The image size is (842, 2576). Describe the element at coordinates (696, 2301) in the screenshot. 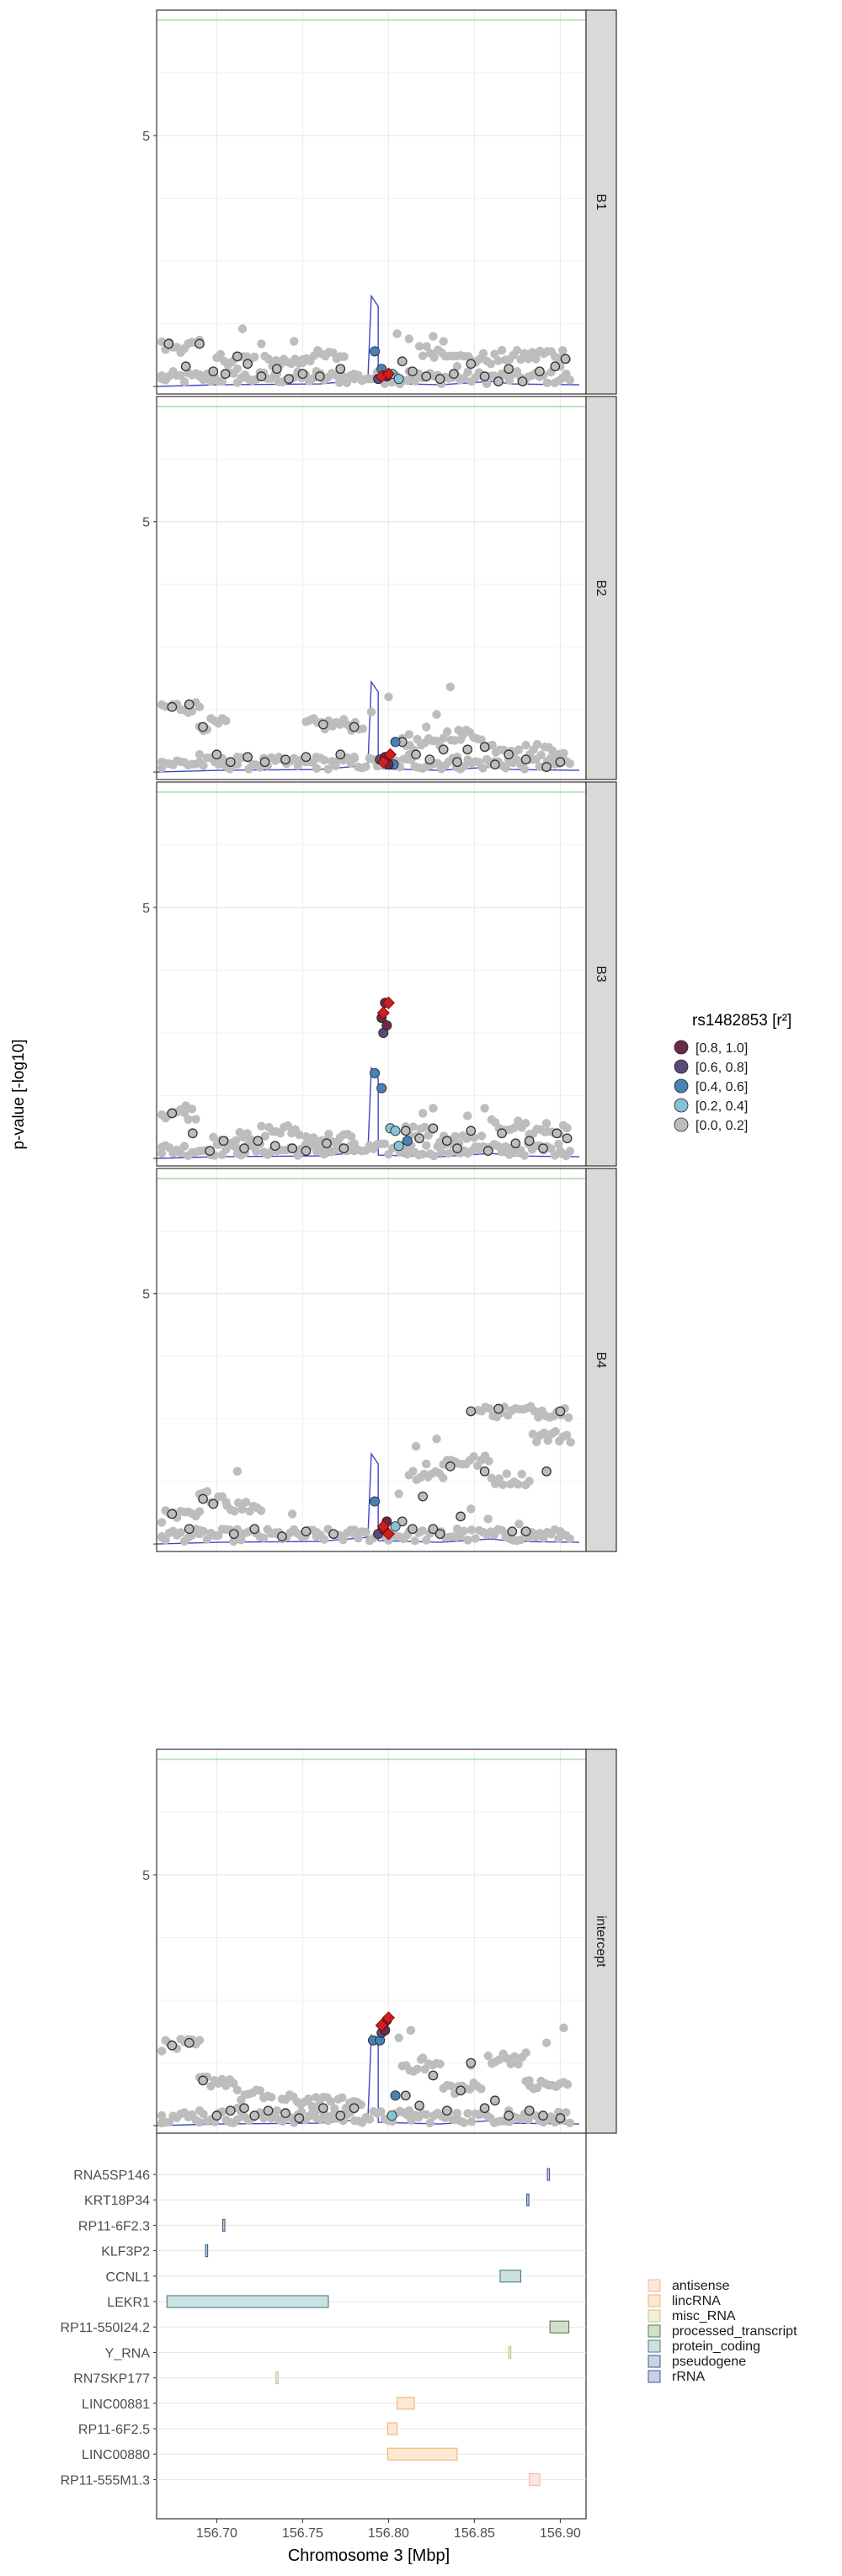

I see `biotype-legend-label: lincRNA` at that location.